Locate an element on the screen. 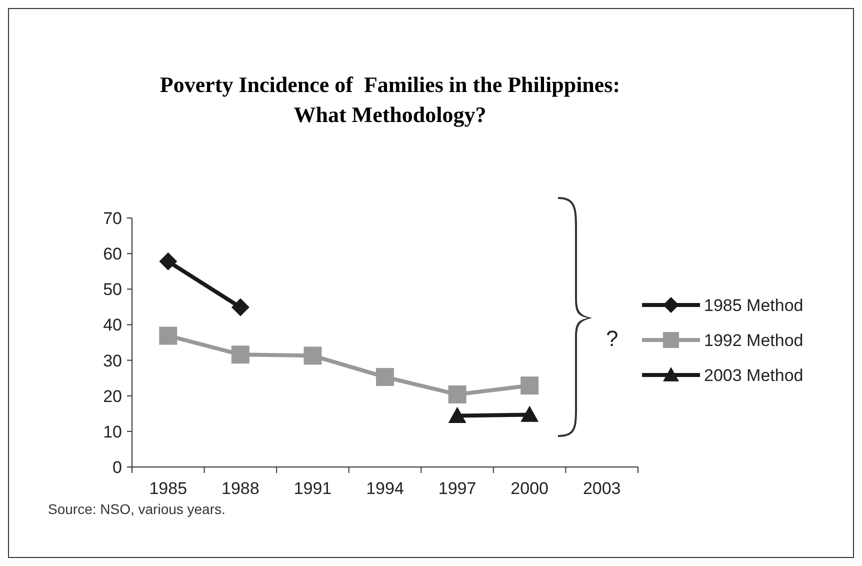  legend-label: 2003 Method is located at coordinates (754, 375).